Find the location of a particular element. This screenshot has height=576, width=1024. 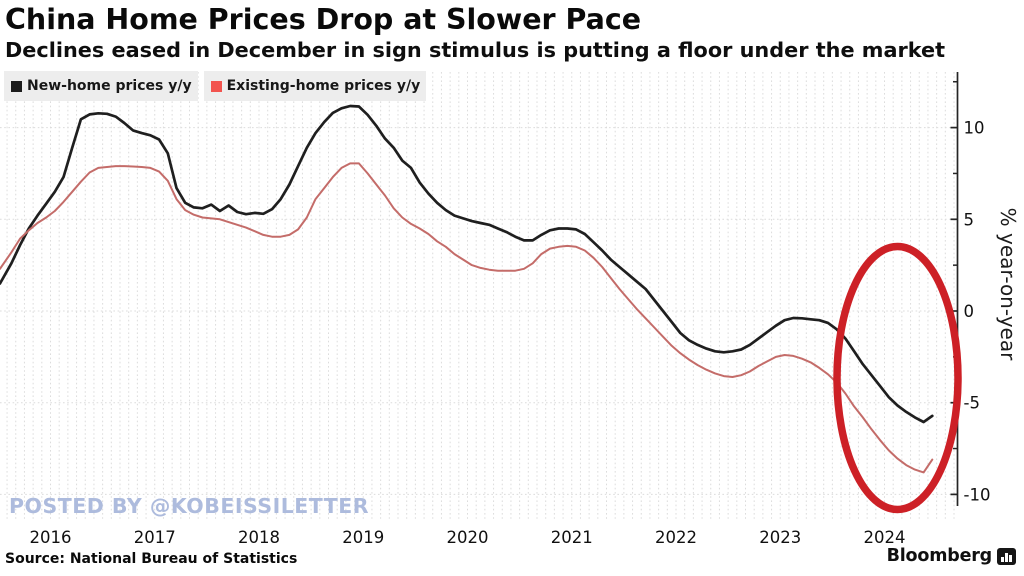

legend-item-new-home: New-home prices y/y is located at coordinates (101, 86).